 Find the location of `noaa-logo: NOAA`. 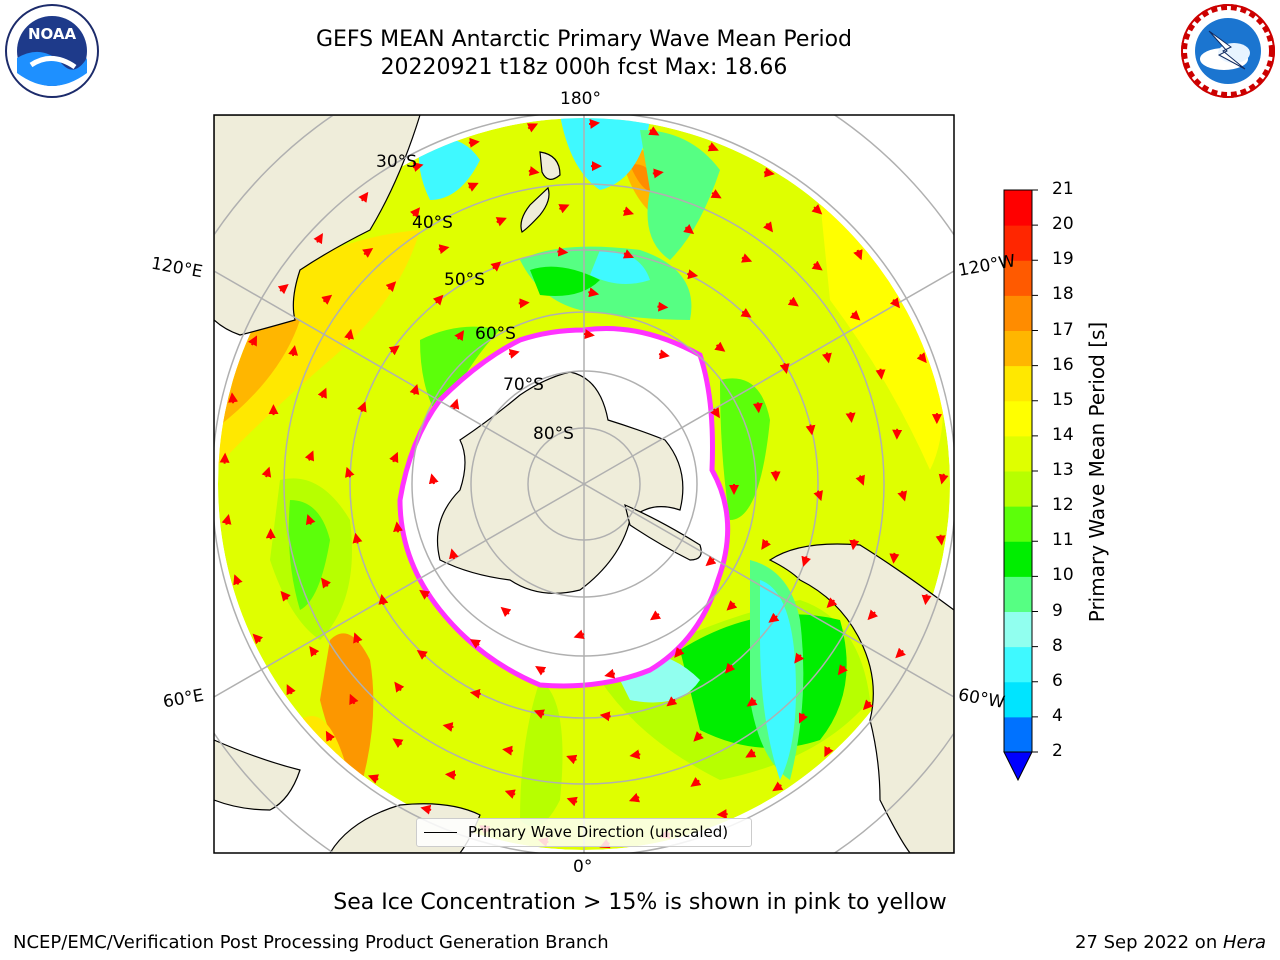

noaa-logo: NOAA is located at coordinates (52, 51).